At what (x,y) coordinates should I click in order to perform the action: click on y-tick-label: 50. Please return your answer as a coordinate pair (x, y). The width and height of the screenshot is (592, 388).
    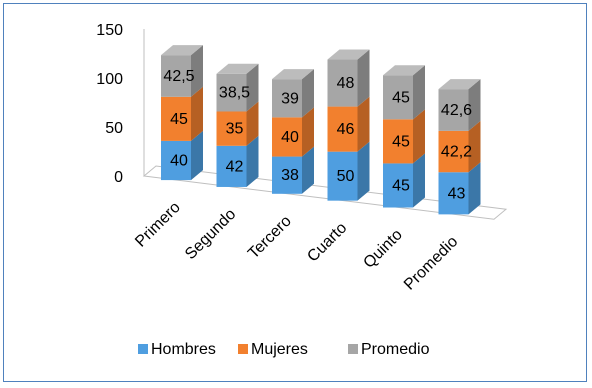
    Looking at the image, I should click on (114, 128).